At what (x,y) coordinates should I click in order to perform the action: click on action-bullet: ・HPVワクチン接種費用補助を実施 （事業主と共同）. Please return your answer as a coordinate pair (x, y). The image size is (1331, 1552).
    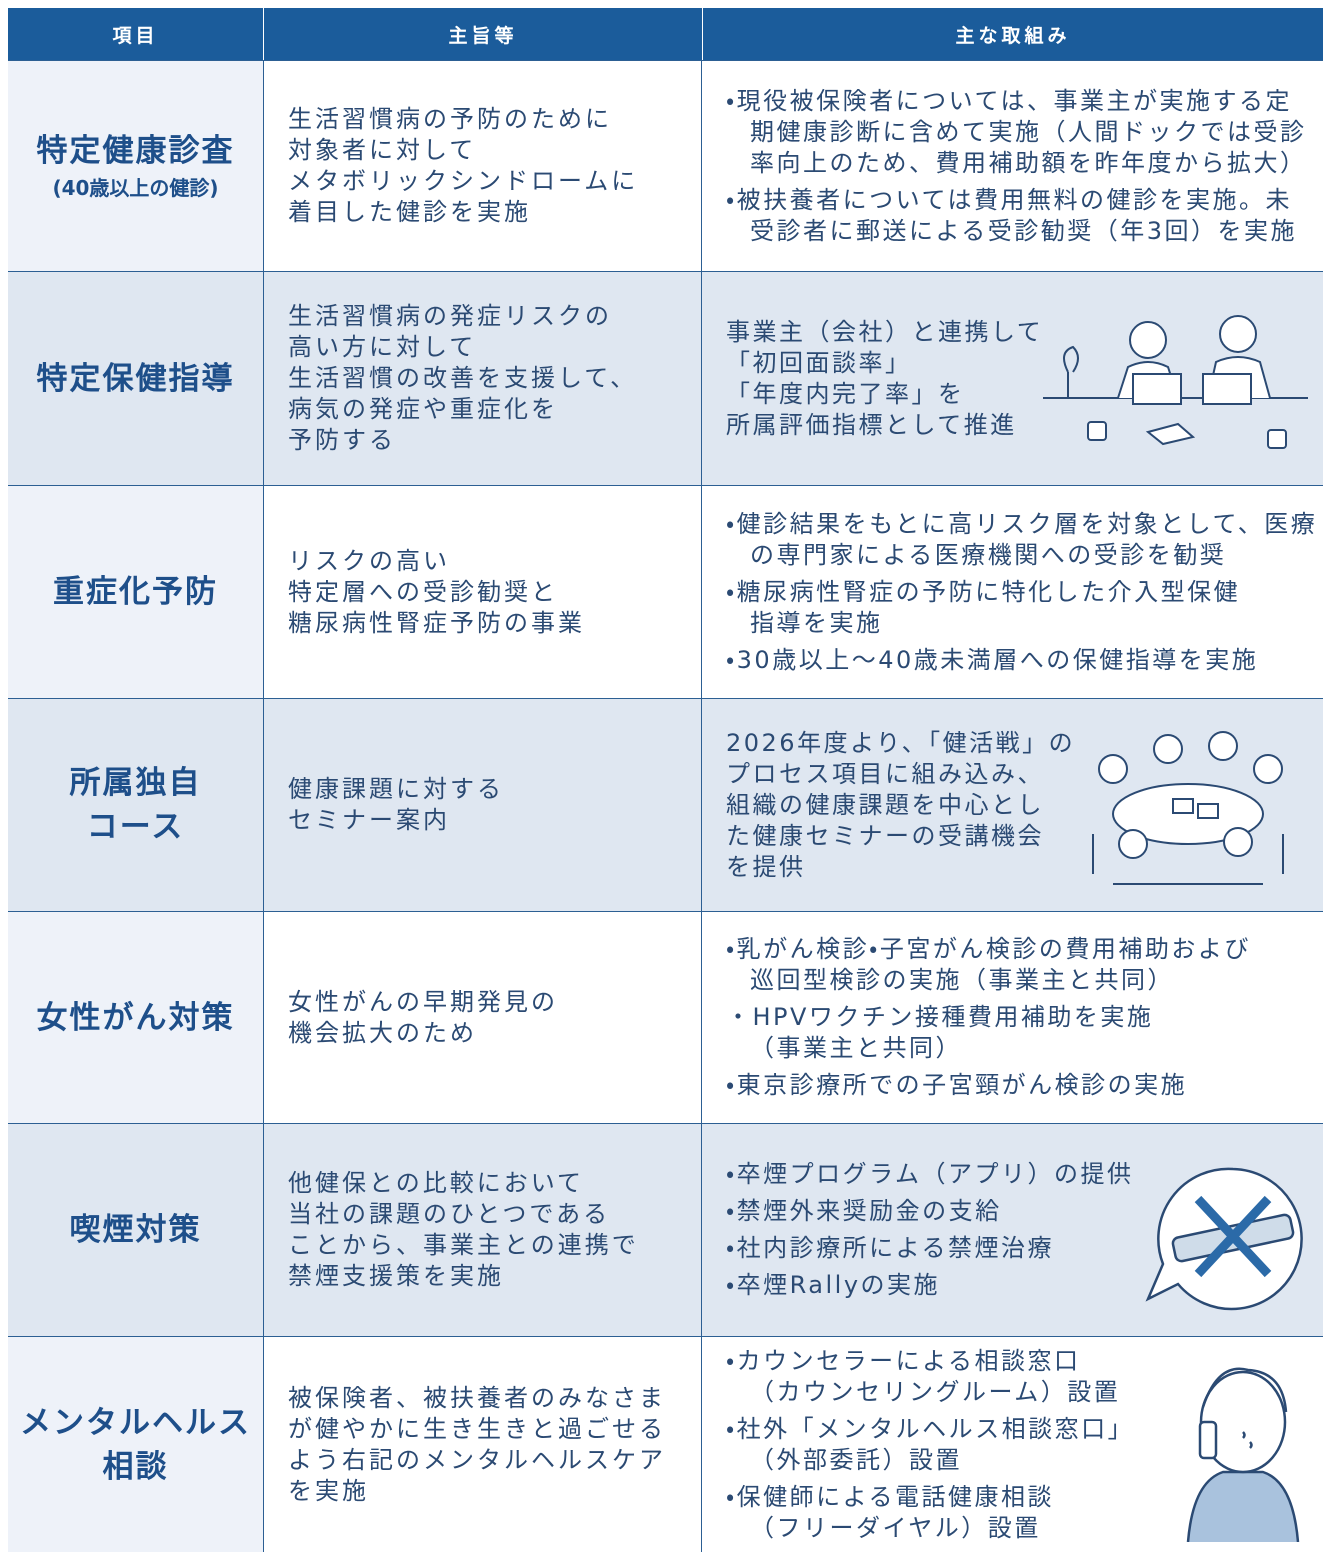
    Looking at the image, I should click on (1024, 1033).